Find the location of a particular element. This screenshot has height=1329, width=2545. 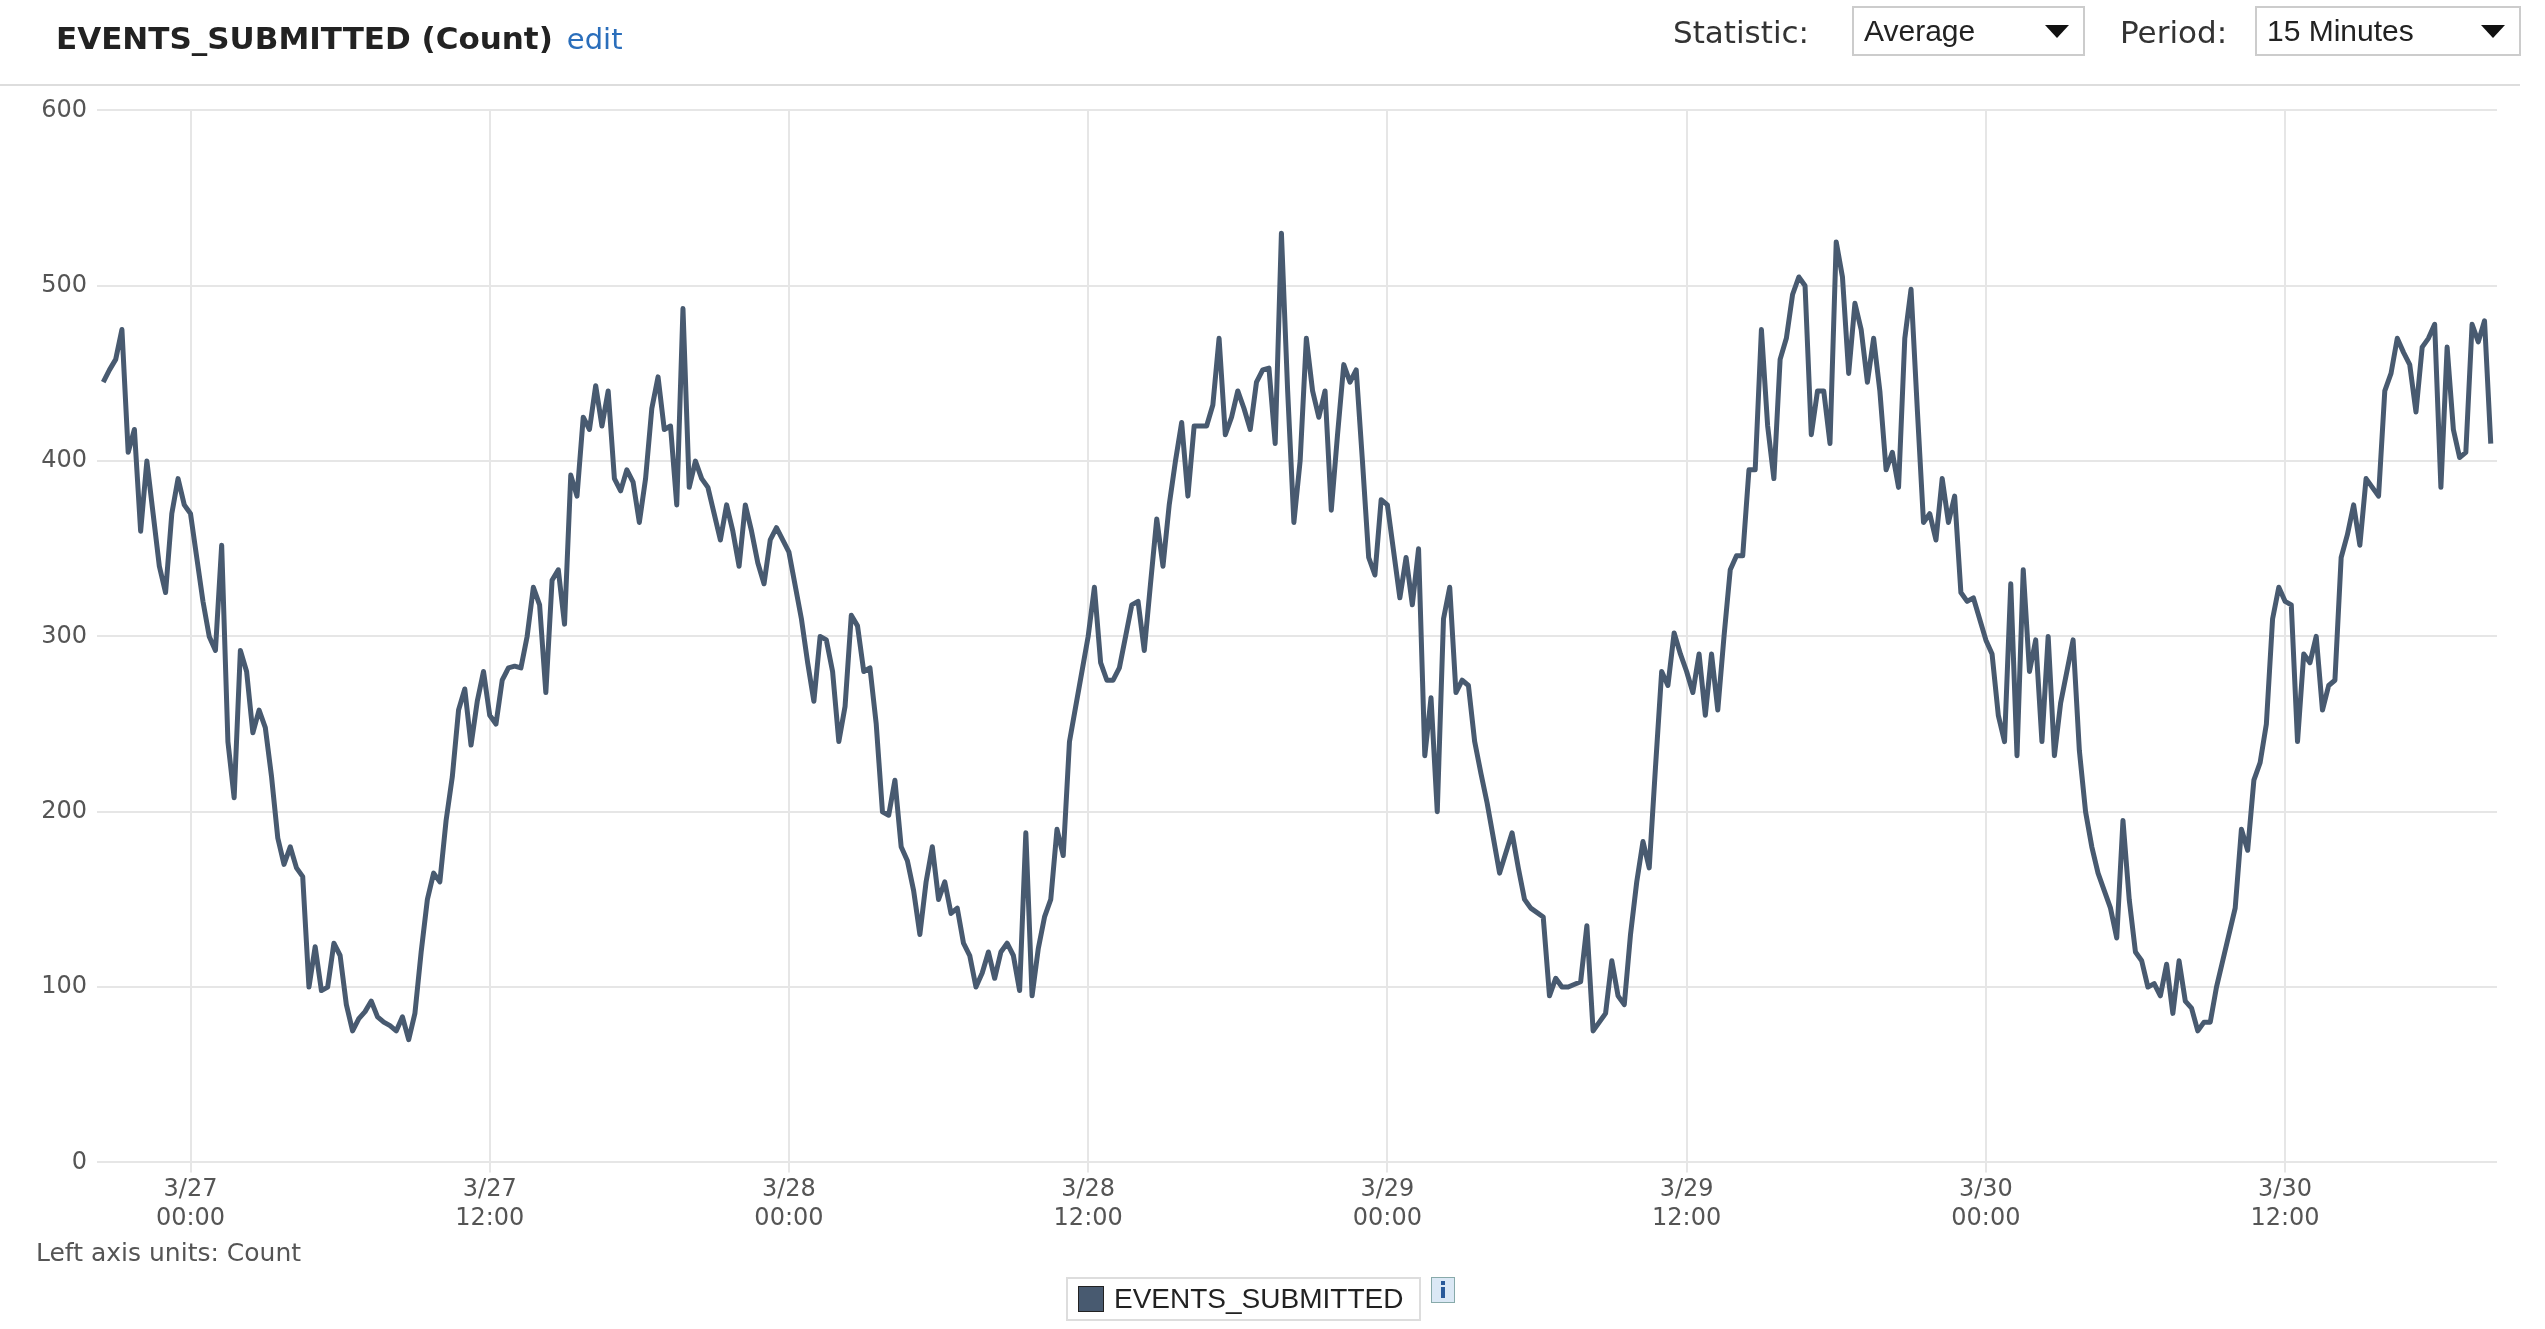

y-tick-label: 400 is located at coordinates (64, 459).